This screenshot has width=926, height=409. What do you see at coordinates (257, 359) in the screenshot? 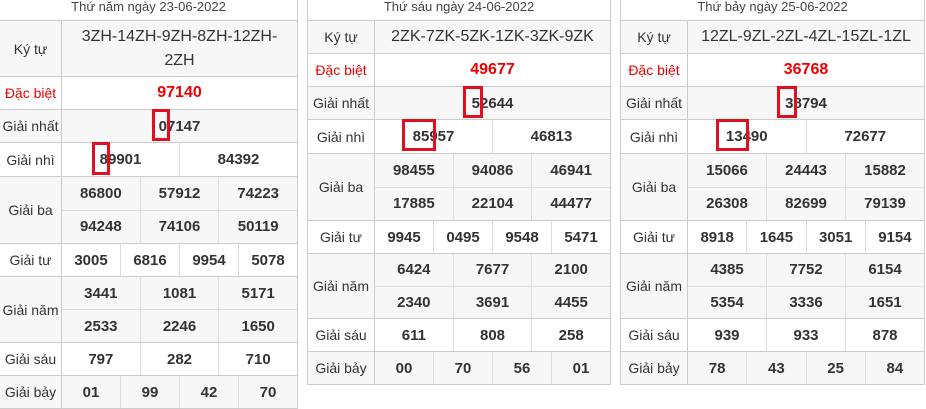
I see `prize-number: 710` at bounding box center [257, 359].